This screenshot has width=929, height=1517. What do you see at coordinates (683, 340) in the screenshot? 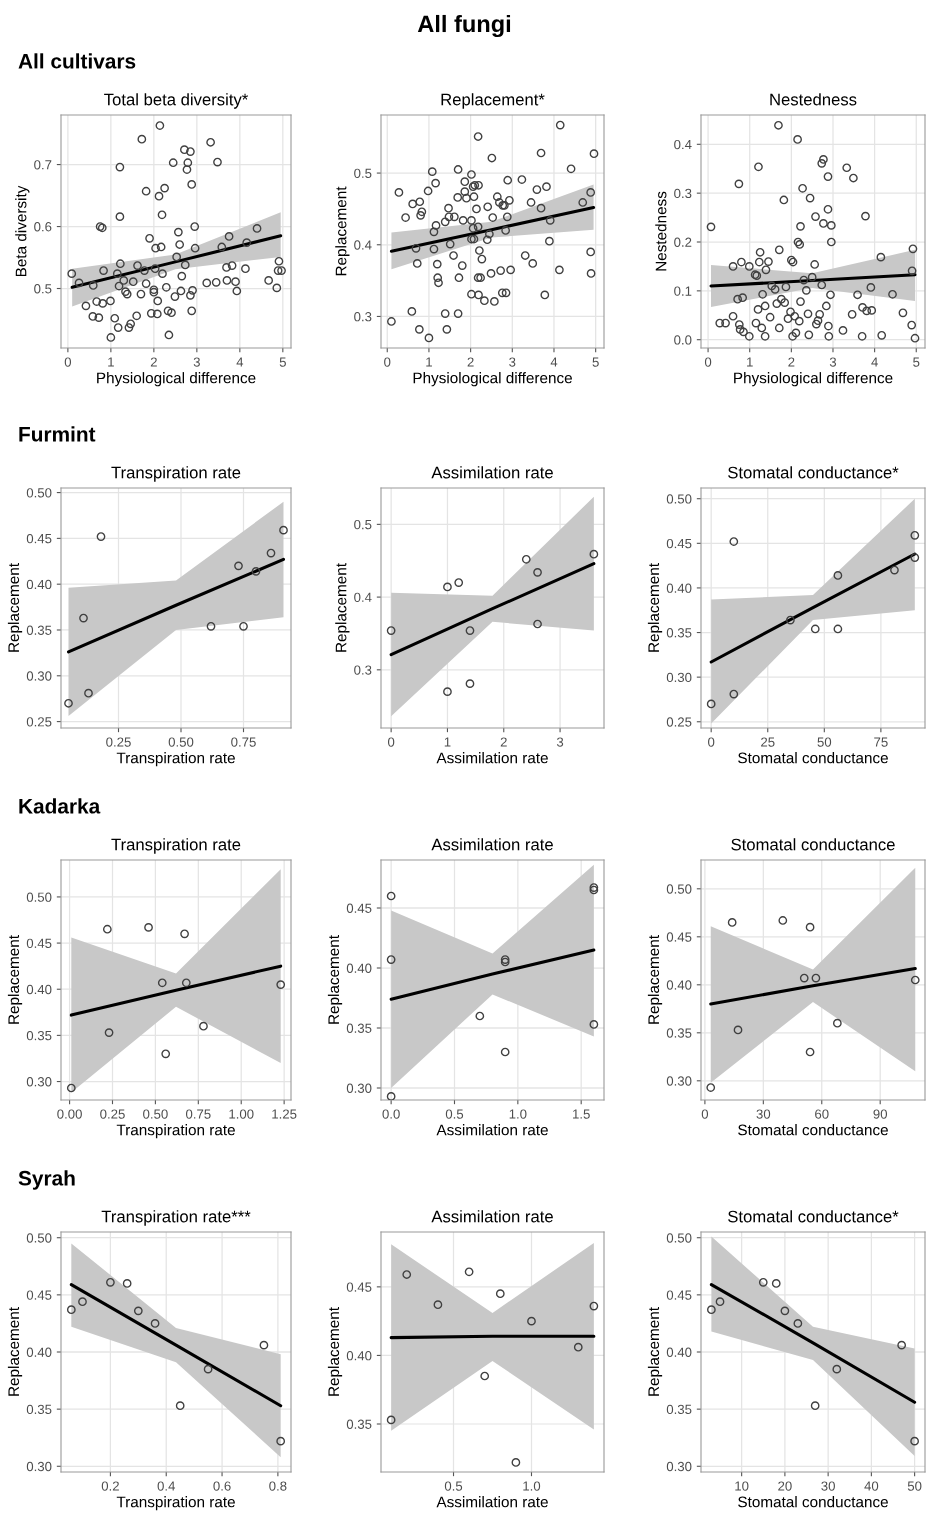
I see `y-tick-label: 0.0` at bounding box center [683, 340].